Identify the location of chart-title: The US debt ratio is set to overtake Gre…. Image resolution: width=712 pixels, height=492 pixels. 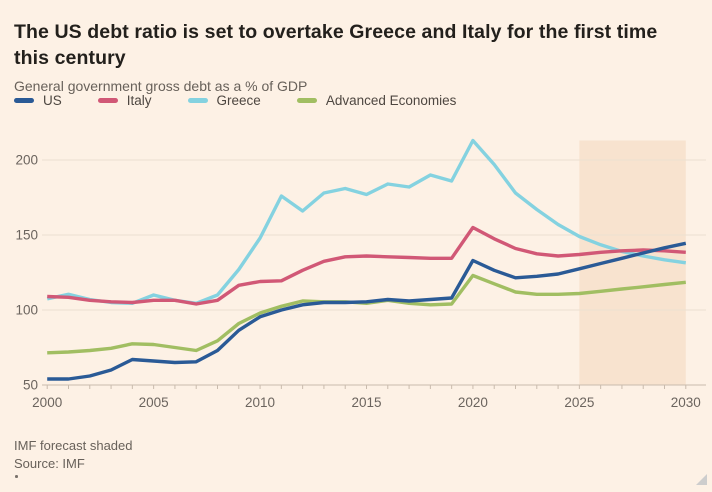
(336, 45).